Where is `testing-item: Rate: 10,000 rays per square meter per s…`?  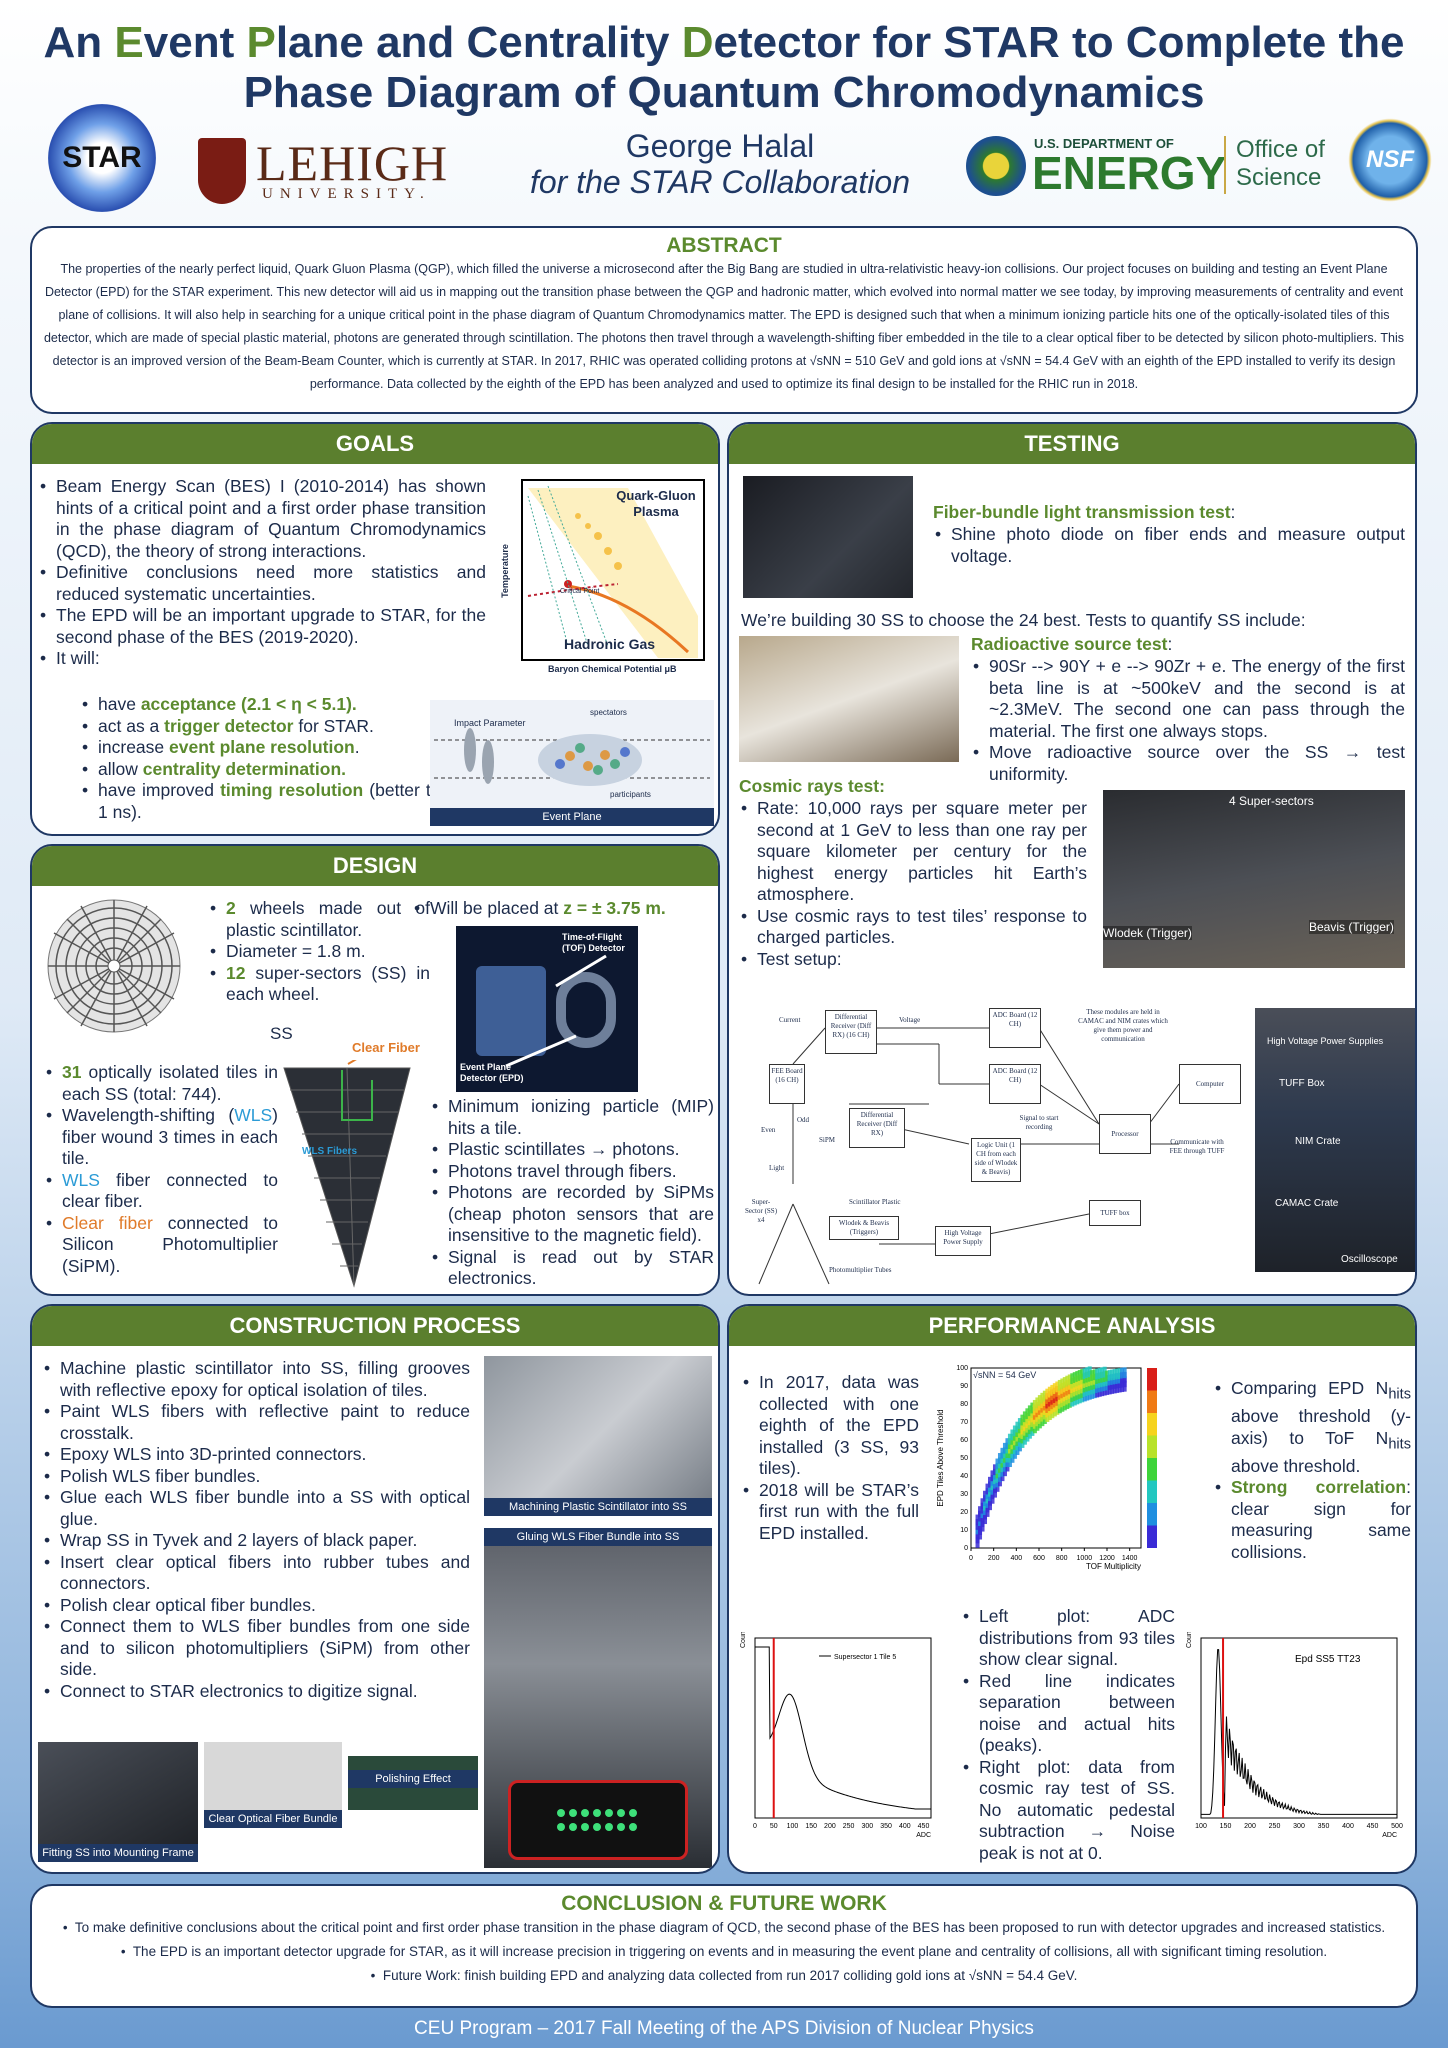
testing-item: Rate: 10,000 rays per square meter per s… is located at coordinates (914, 852).